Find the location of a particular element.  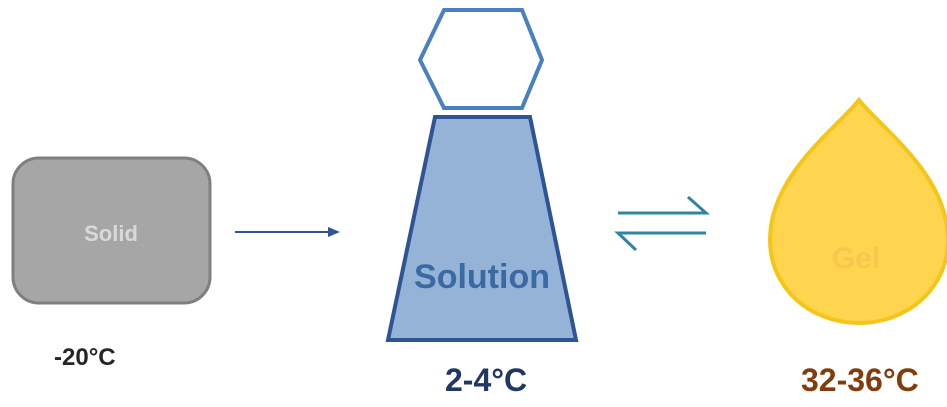

equilibrium-arrows is located at coordinates (662, 223).